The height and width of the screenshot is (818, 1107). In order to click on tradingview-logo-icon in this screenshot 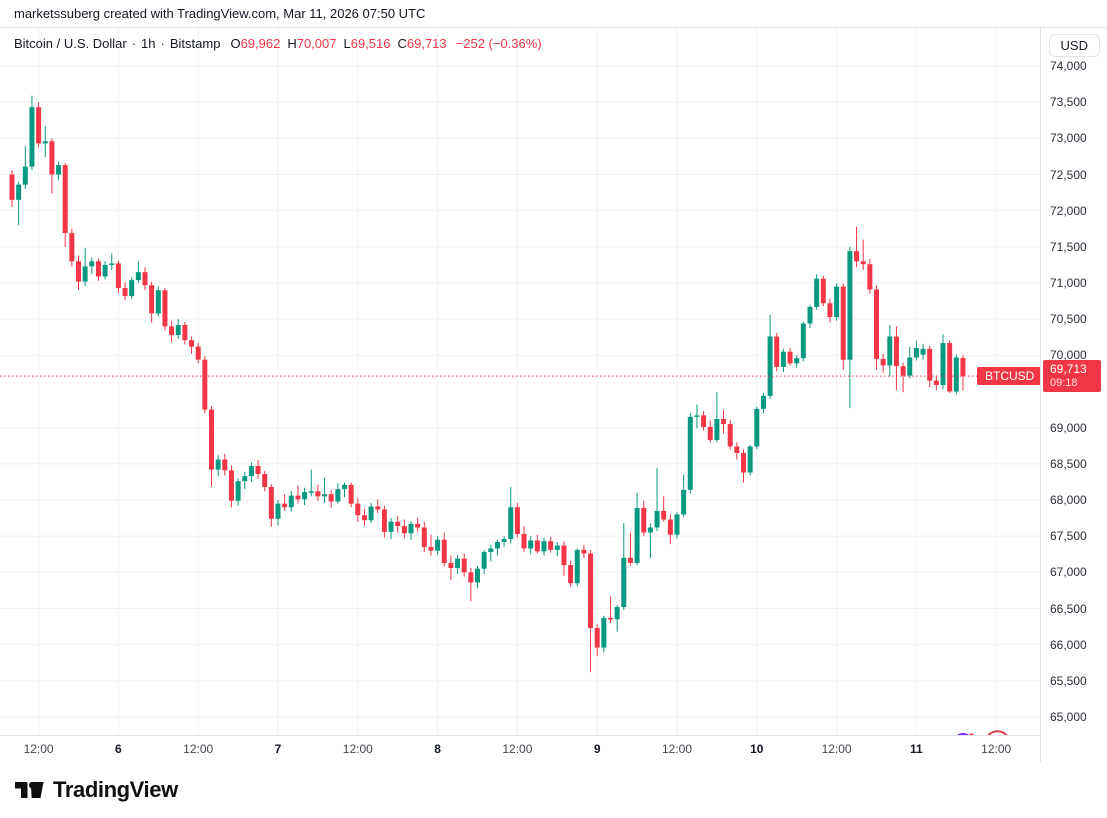, I will do `click(29, 790)`.